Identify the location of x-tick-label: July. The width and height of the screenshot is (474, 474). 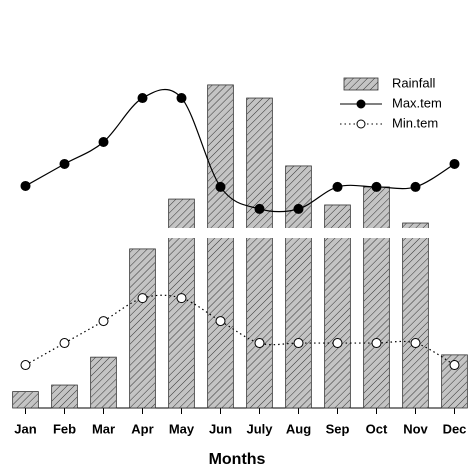
(259, 428).